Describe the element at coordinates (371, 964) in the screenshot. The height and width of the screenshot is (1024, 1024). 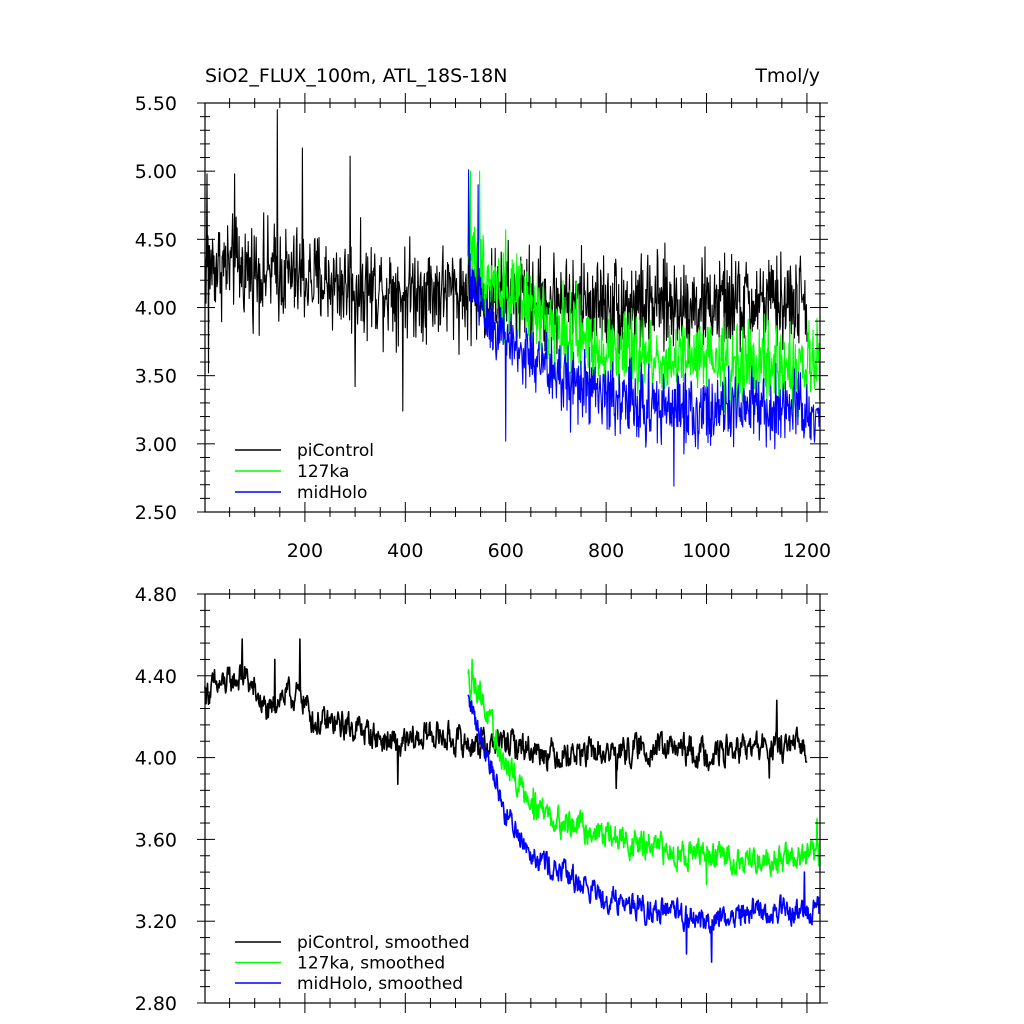
I see `legend-label: 127ka, smoothed` at that location.